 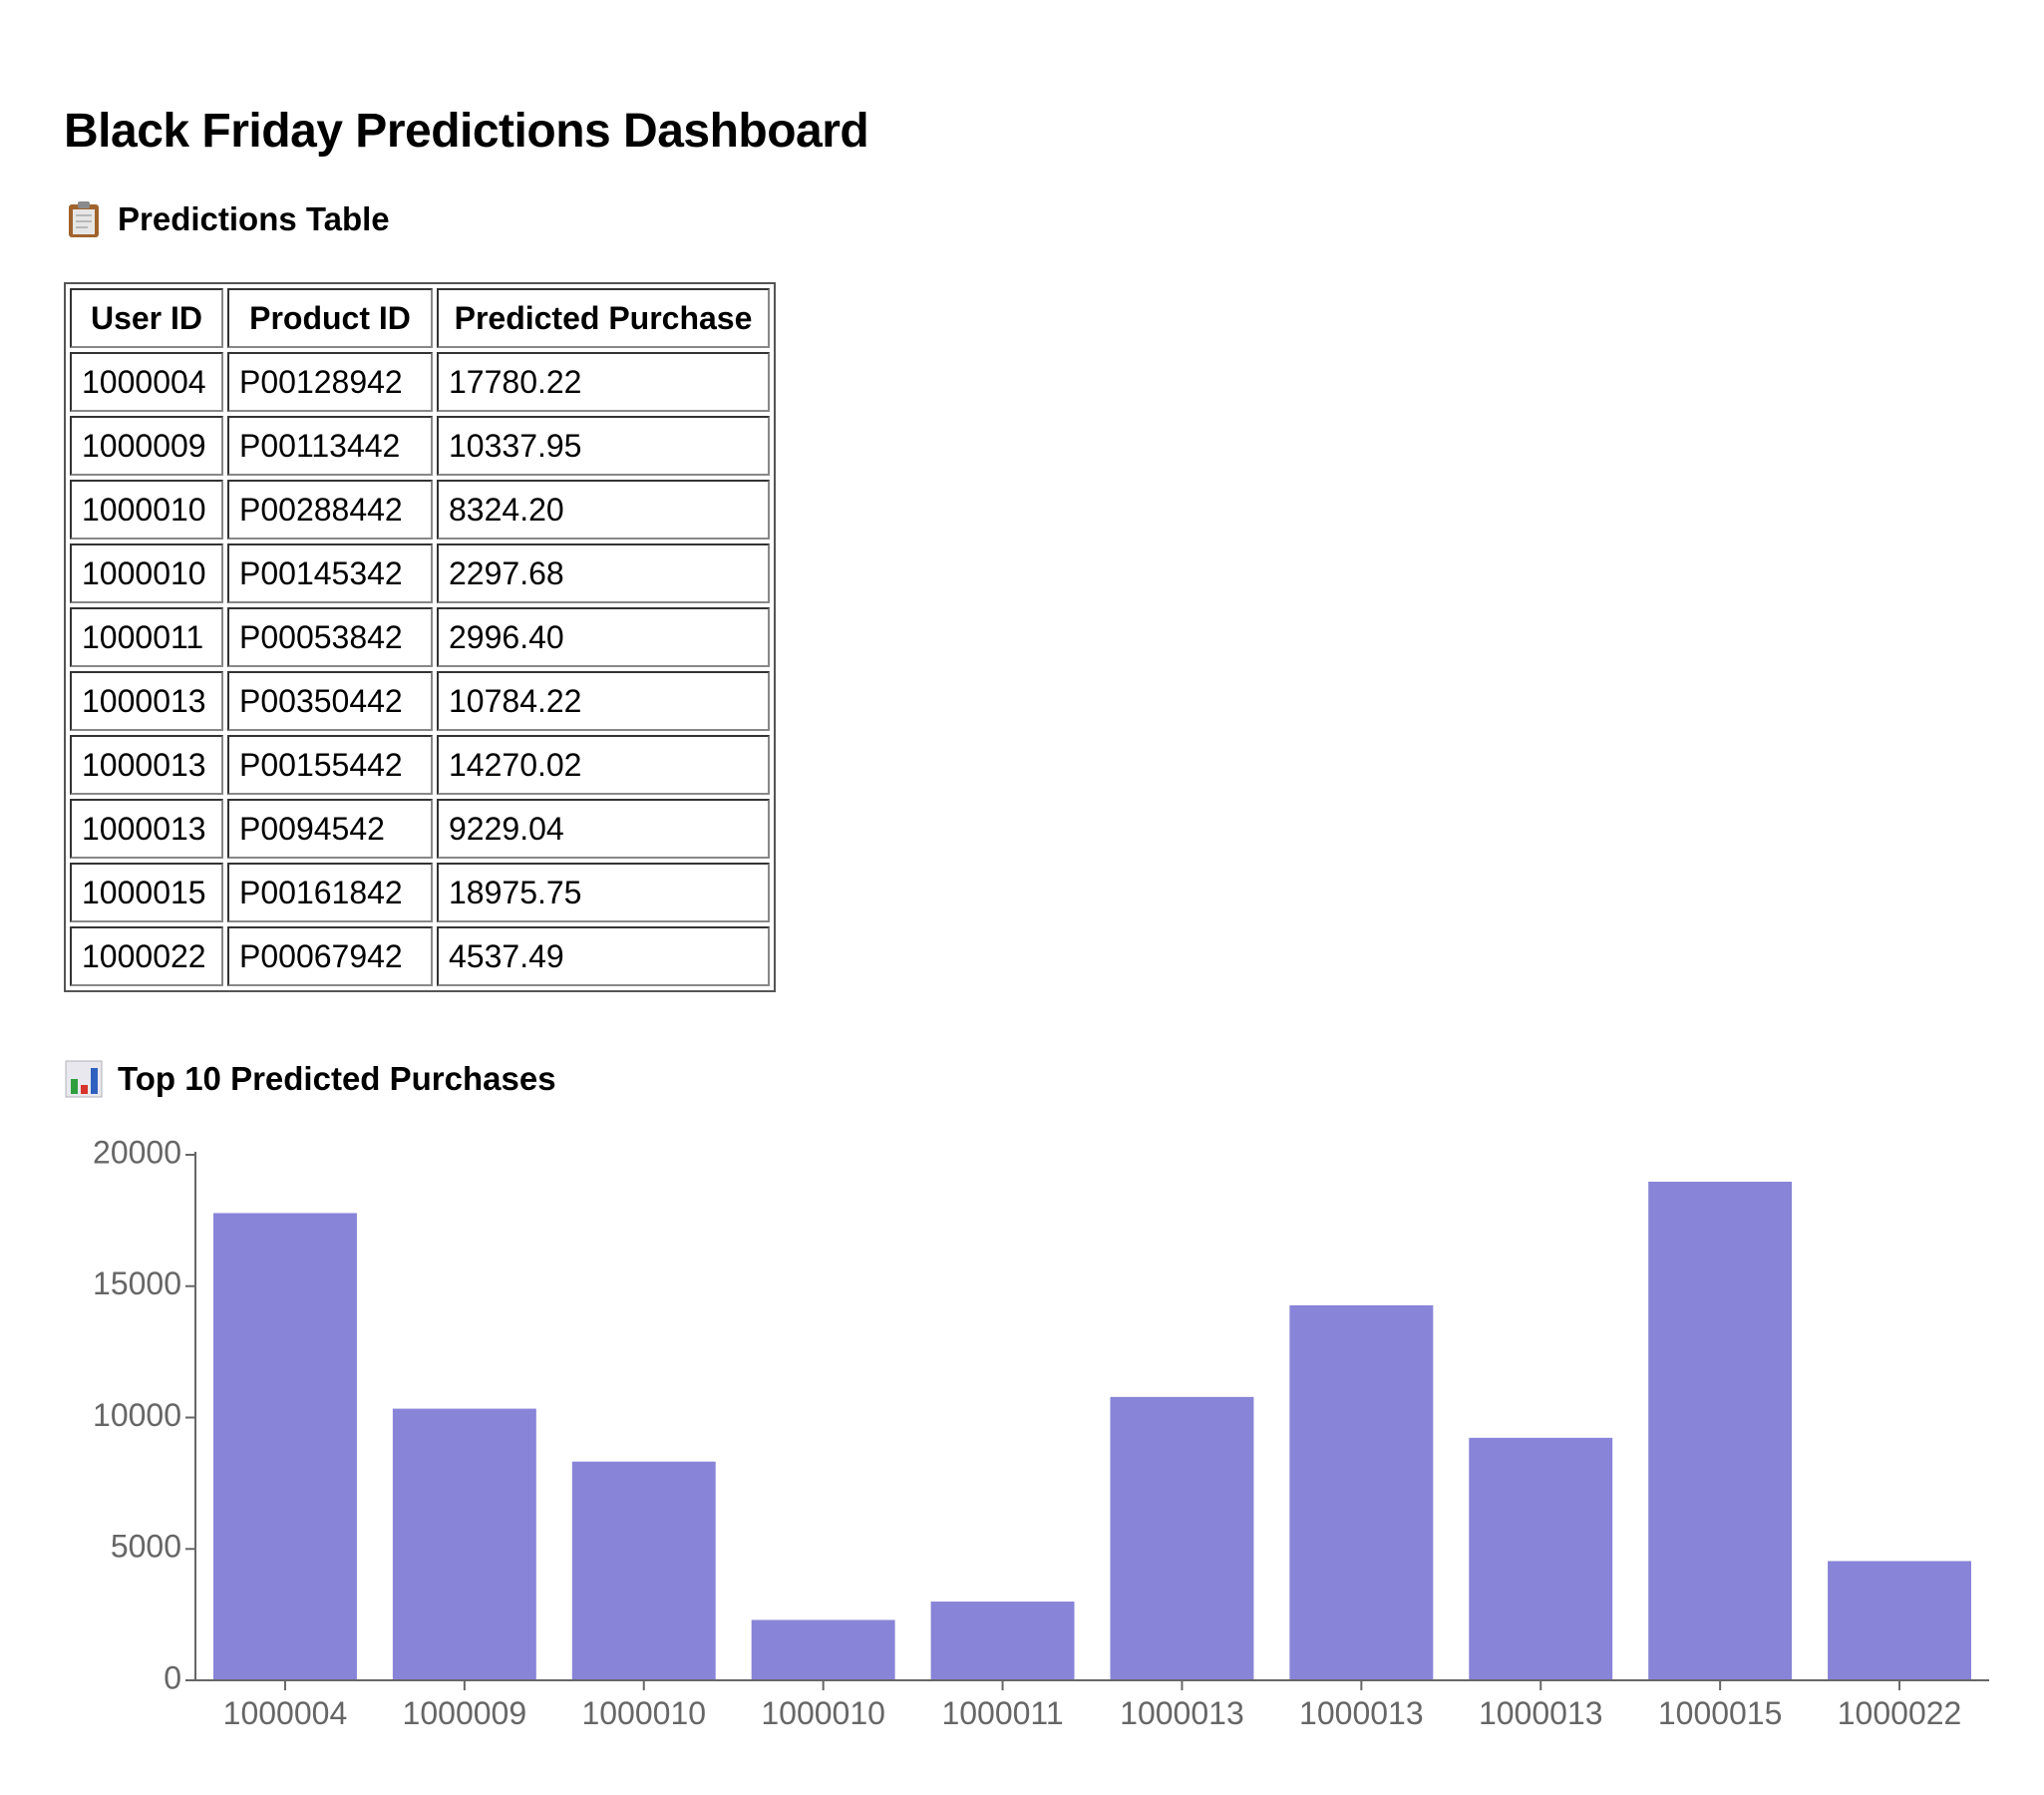 What do you see at coordinates (1720, 1713) in the screenshot?
I see `x-tick-label: 1000015` at bounding box center [1720, 1713].